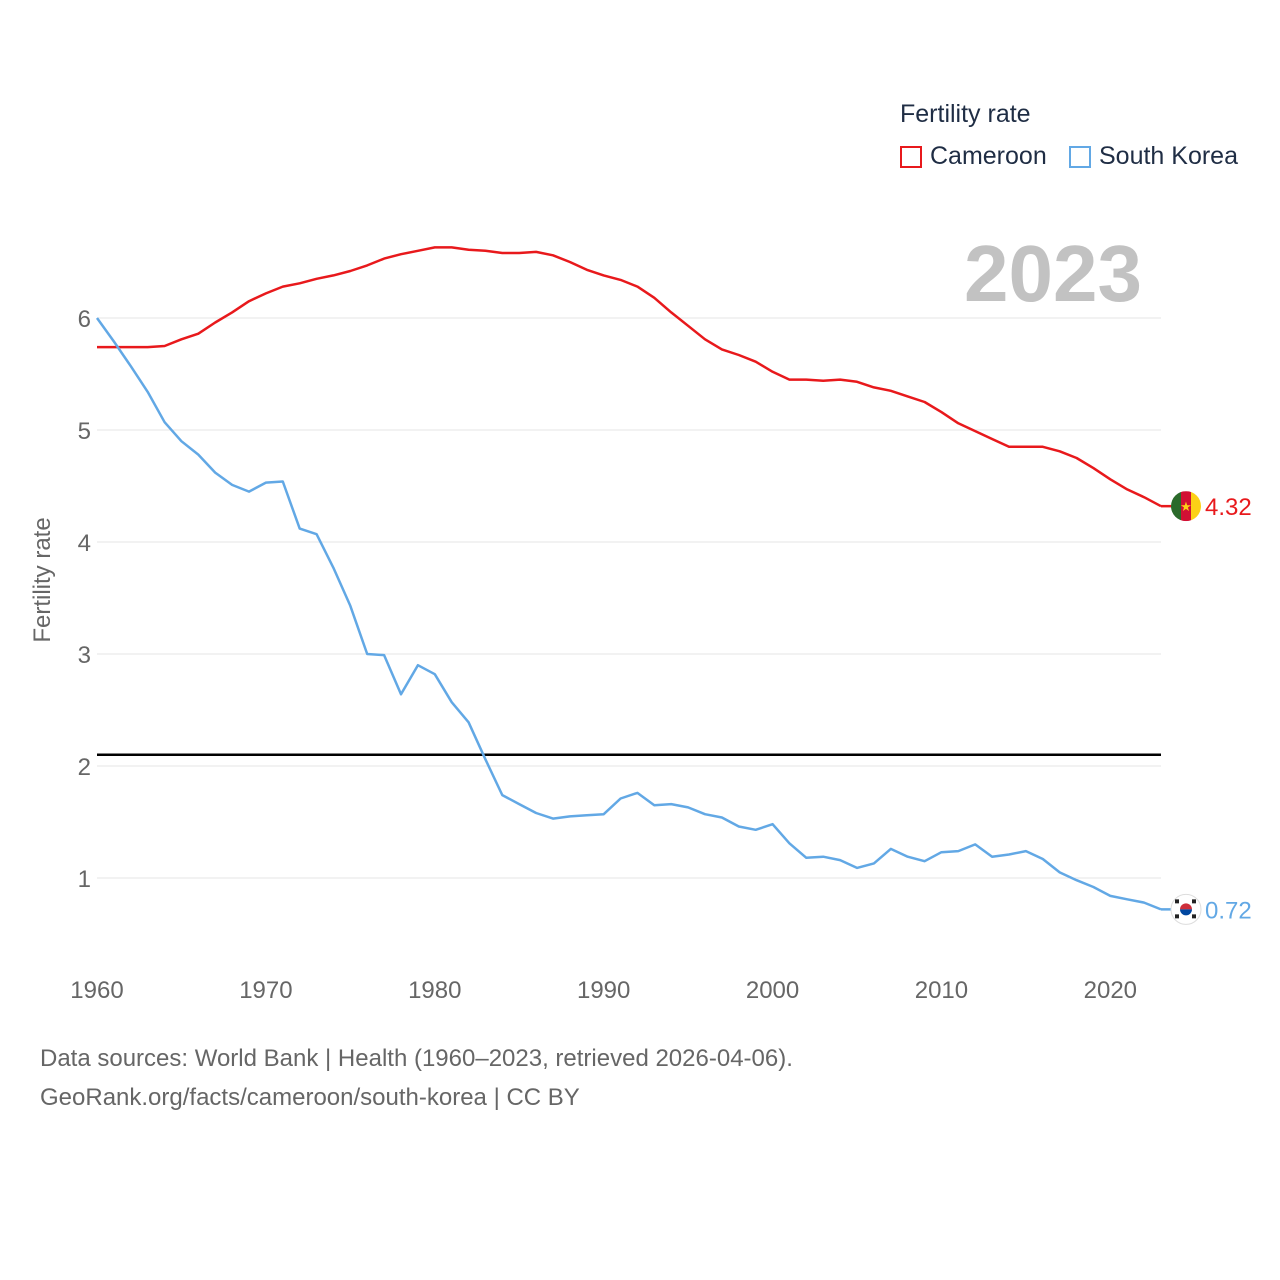  I want to click on flag-south-korea-taeguk-blue, so click(1186, 912).